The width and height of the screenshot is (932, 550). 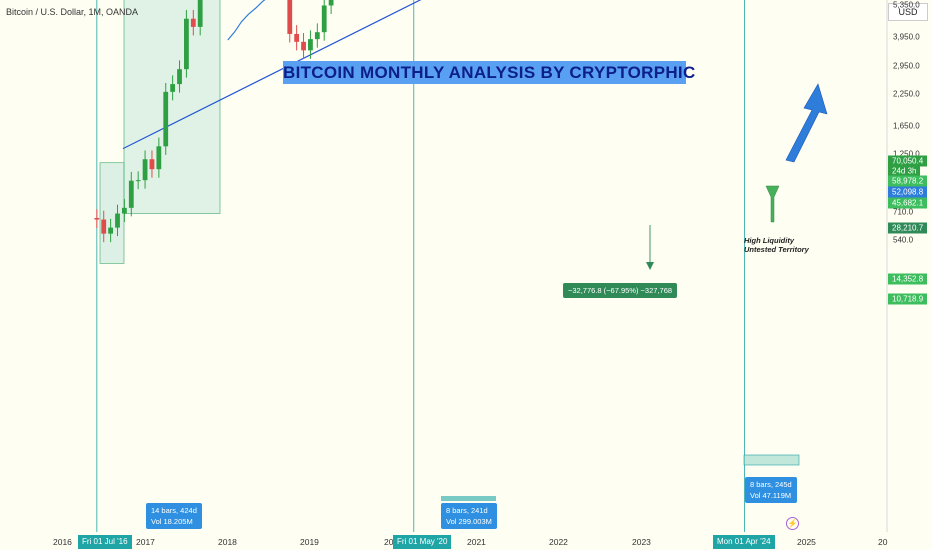 What do you see at coordinates (906, 36) in the screenshot?
I see `y-tick-label: 3,950.0` at bounding box center [906, 36].